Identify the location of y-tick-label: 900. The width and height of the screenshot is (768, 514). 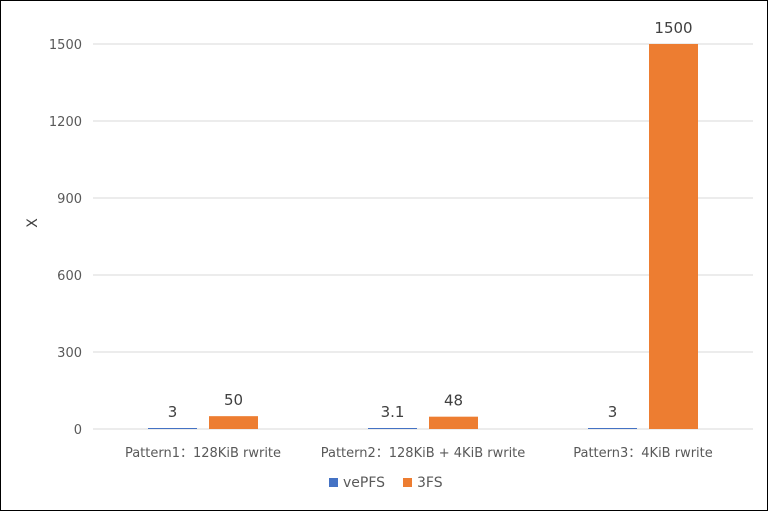
(69, 199).